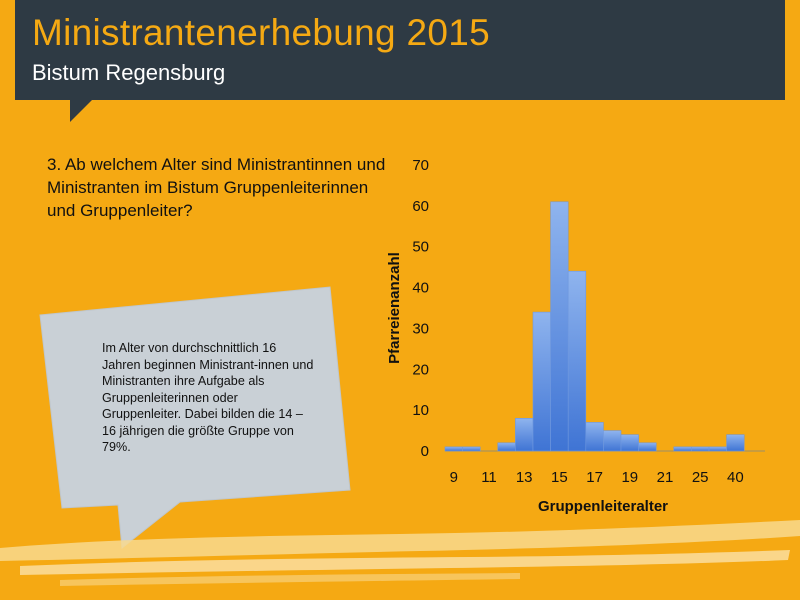 This screenshot has width=800, height=600. Describe the element at coordinates (735, 477) in the screenshot. I see `x-tick-label: 40` at that location.